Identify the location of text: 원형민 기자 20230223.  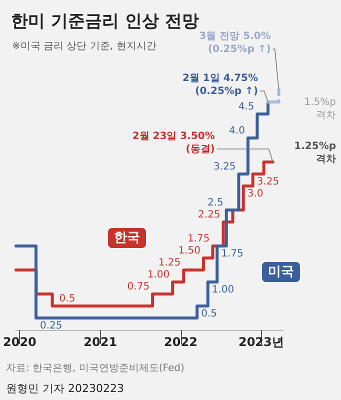
(65, 388).